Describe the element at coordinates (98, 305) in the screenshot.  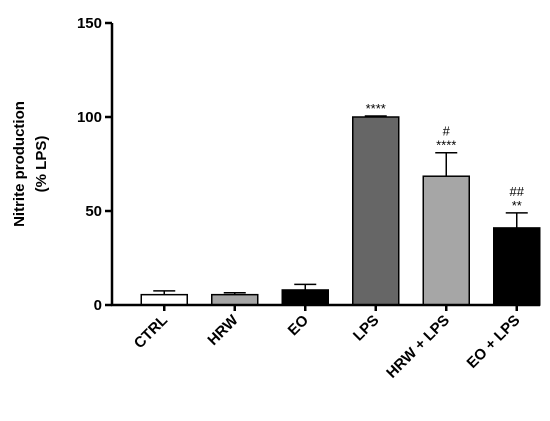
I see `y-tick-label: 0` at that location.